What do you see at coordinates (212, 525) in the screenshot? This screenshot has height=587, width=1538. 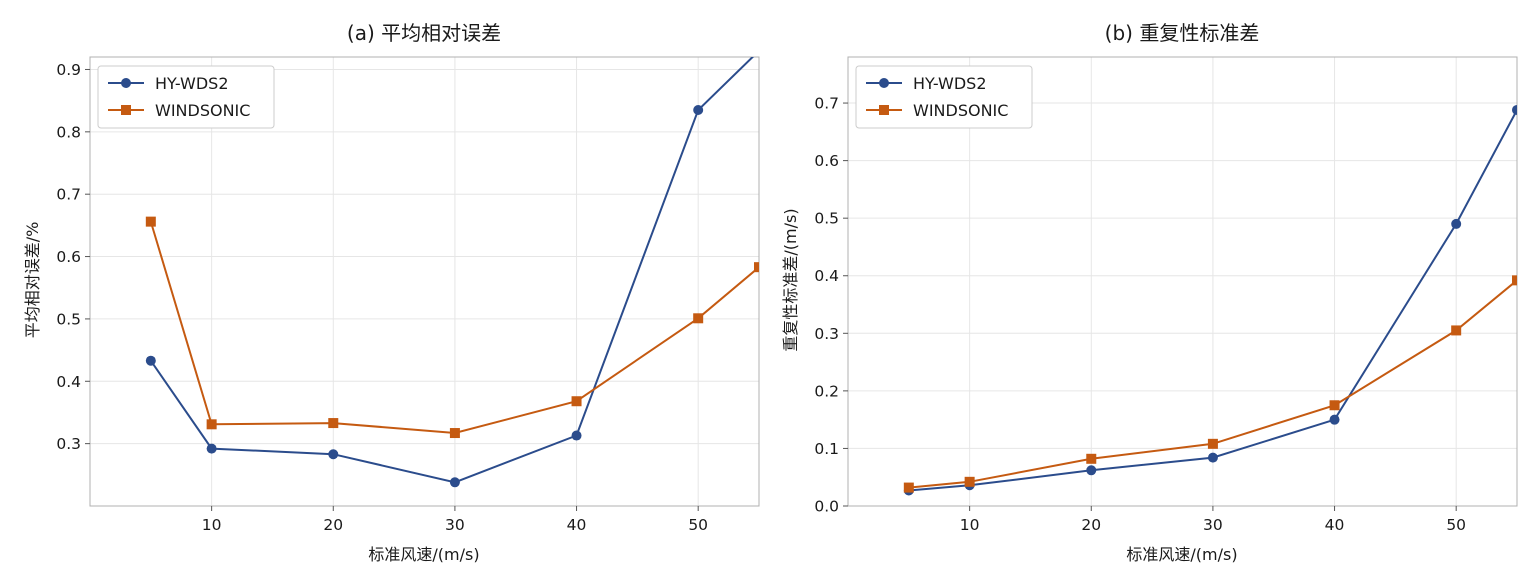 I see `chart-a-x-tick-label: 10` at bounding box center [212, 525].